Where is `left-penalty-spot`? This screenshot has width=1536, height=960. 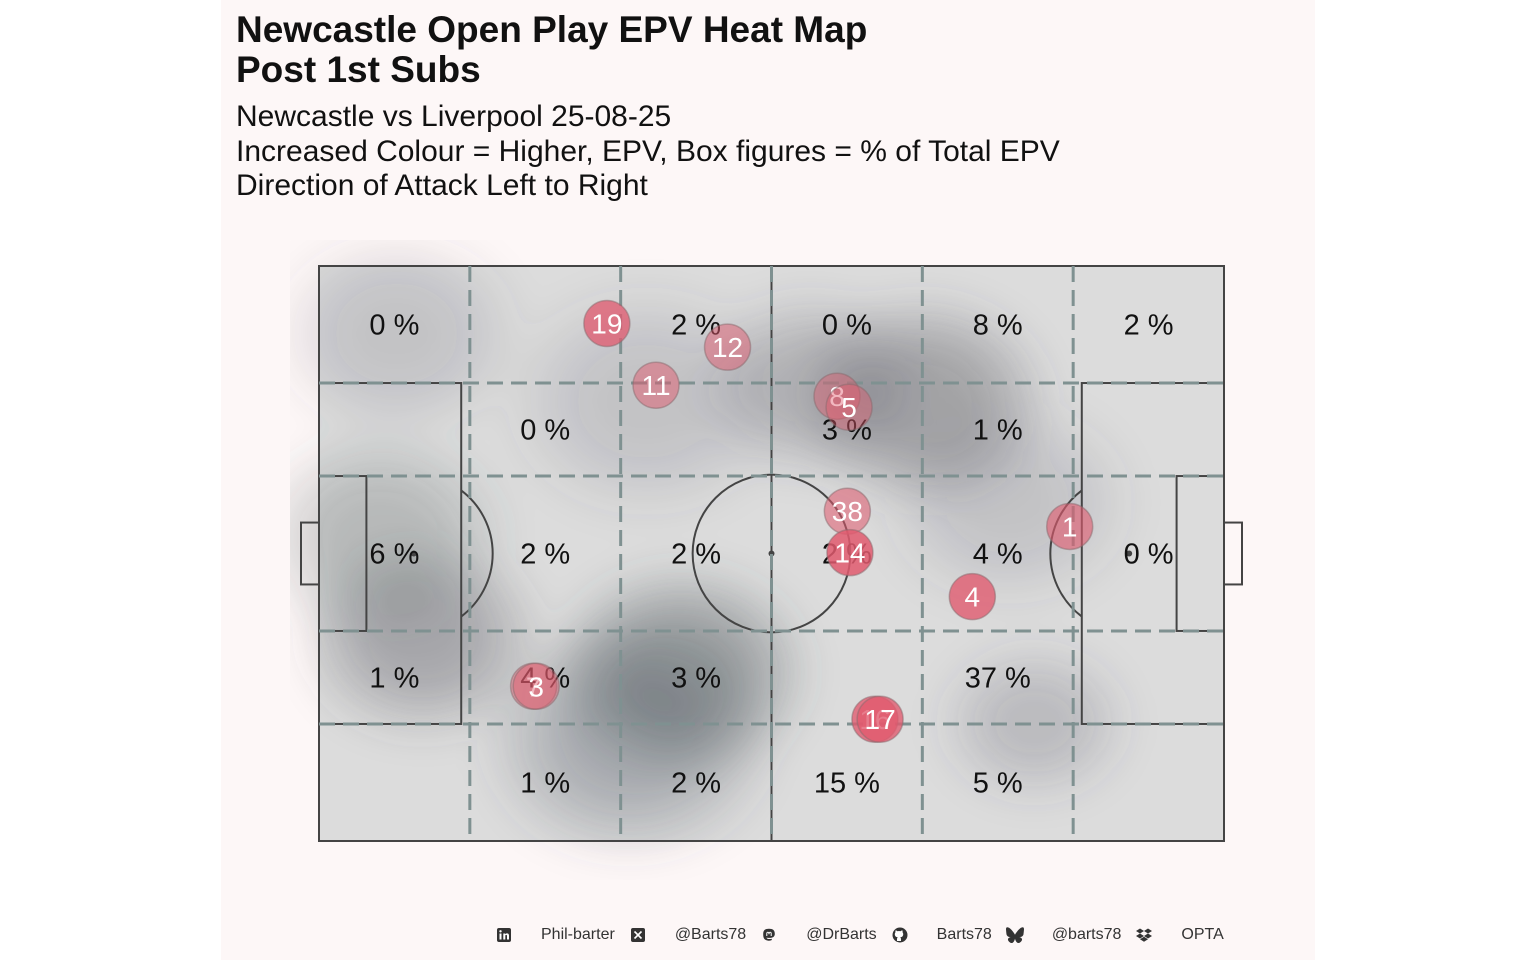 left-penalty-spot is located at coordinates (413, 553).